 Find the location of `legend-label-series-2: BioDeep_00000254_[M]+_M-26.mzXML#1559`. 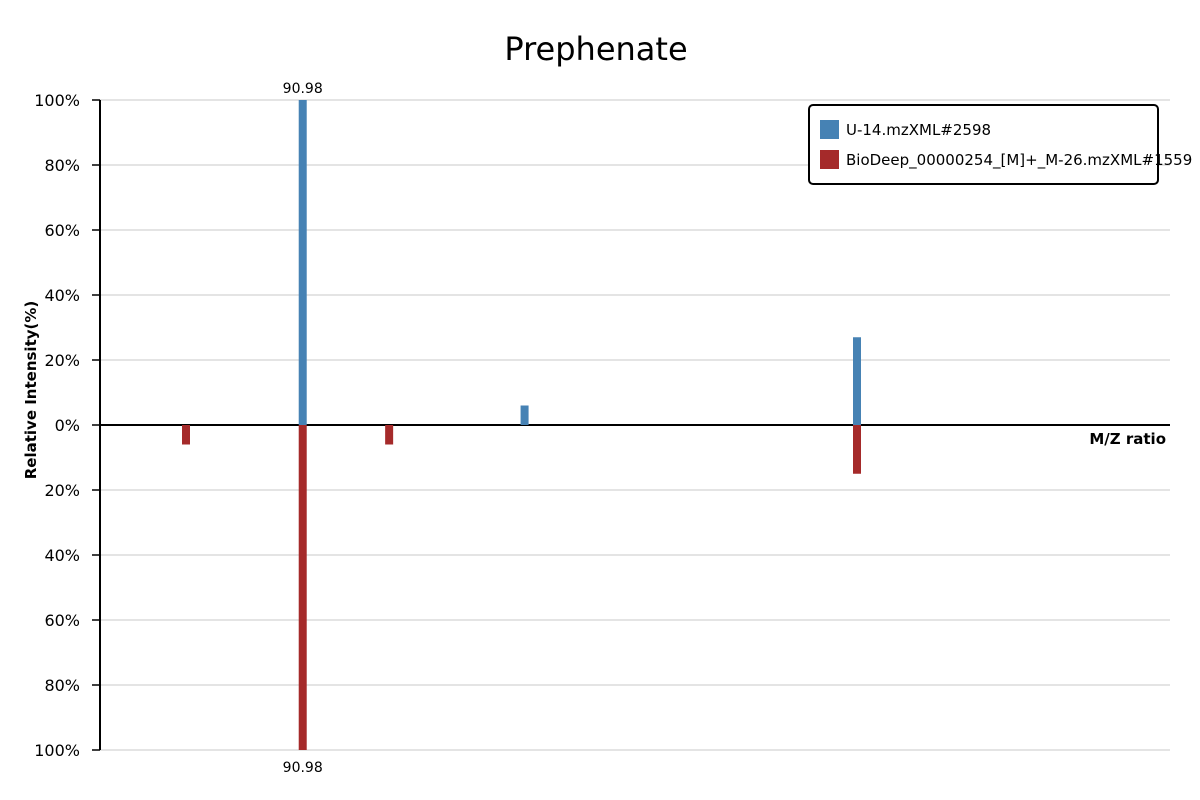

legend-label-series-2: BioDeep_00000254_[M]+_M-26.mzXML#1559 is located at coordinates (1019, 160).